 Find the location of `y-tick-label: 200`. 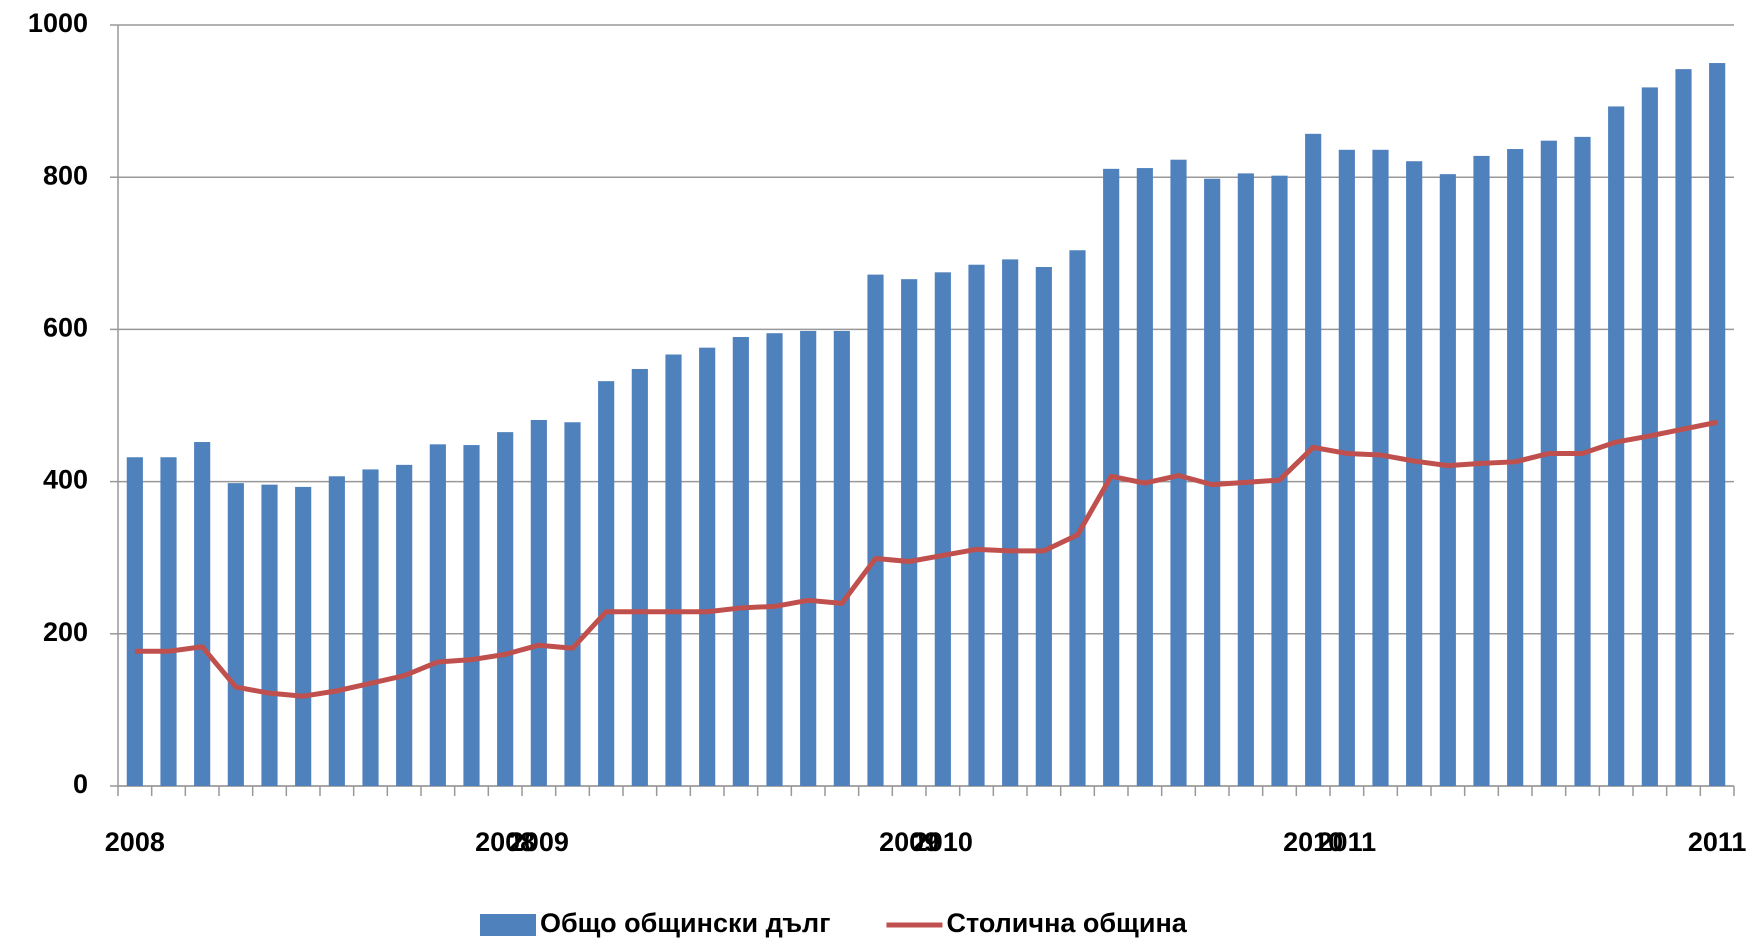

y-tick-label: 200 is located at coordinates (65, 632).